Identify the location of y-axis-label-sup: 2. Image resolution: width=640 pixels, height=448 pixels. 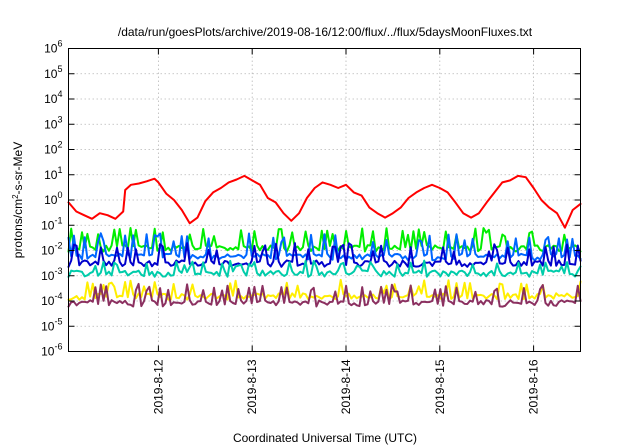
(15, 196).